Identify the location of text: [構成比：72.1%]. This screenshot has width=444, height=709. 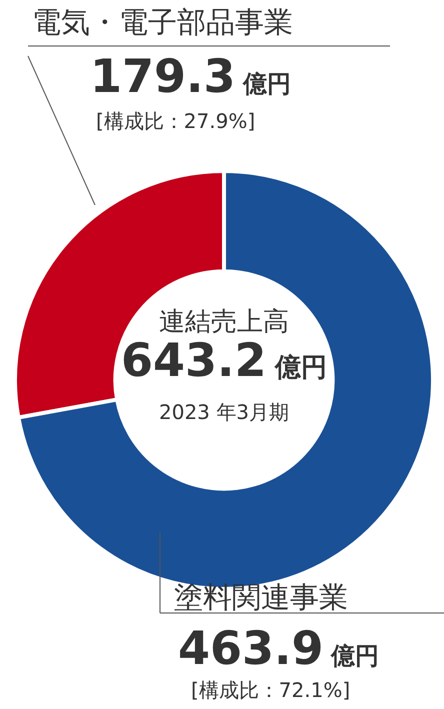
(270, 690).